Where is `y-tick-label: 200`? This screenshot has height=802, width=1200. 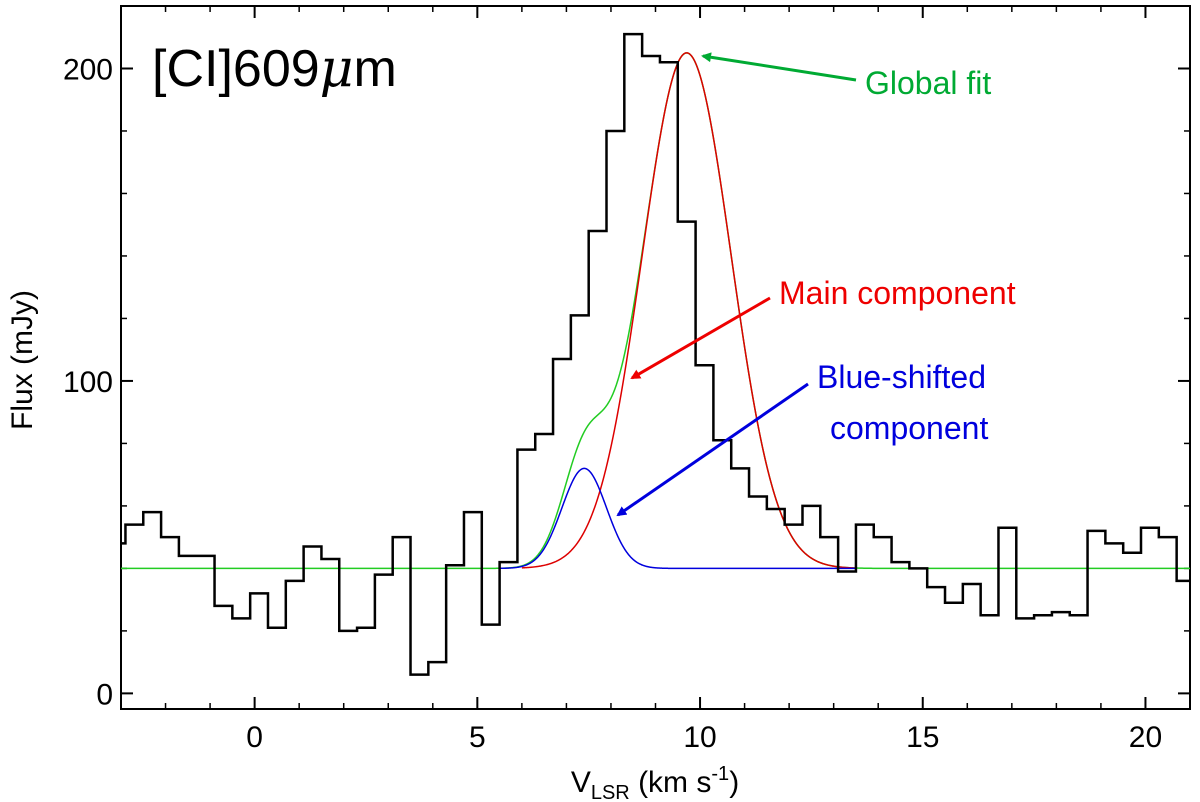
y-tick-label: 200 is located at coordinates (88, 69).